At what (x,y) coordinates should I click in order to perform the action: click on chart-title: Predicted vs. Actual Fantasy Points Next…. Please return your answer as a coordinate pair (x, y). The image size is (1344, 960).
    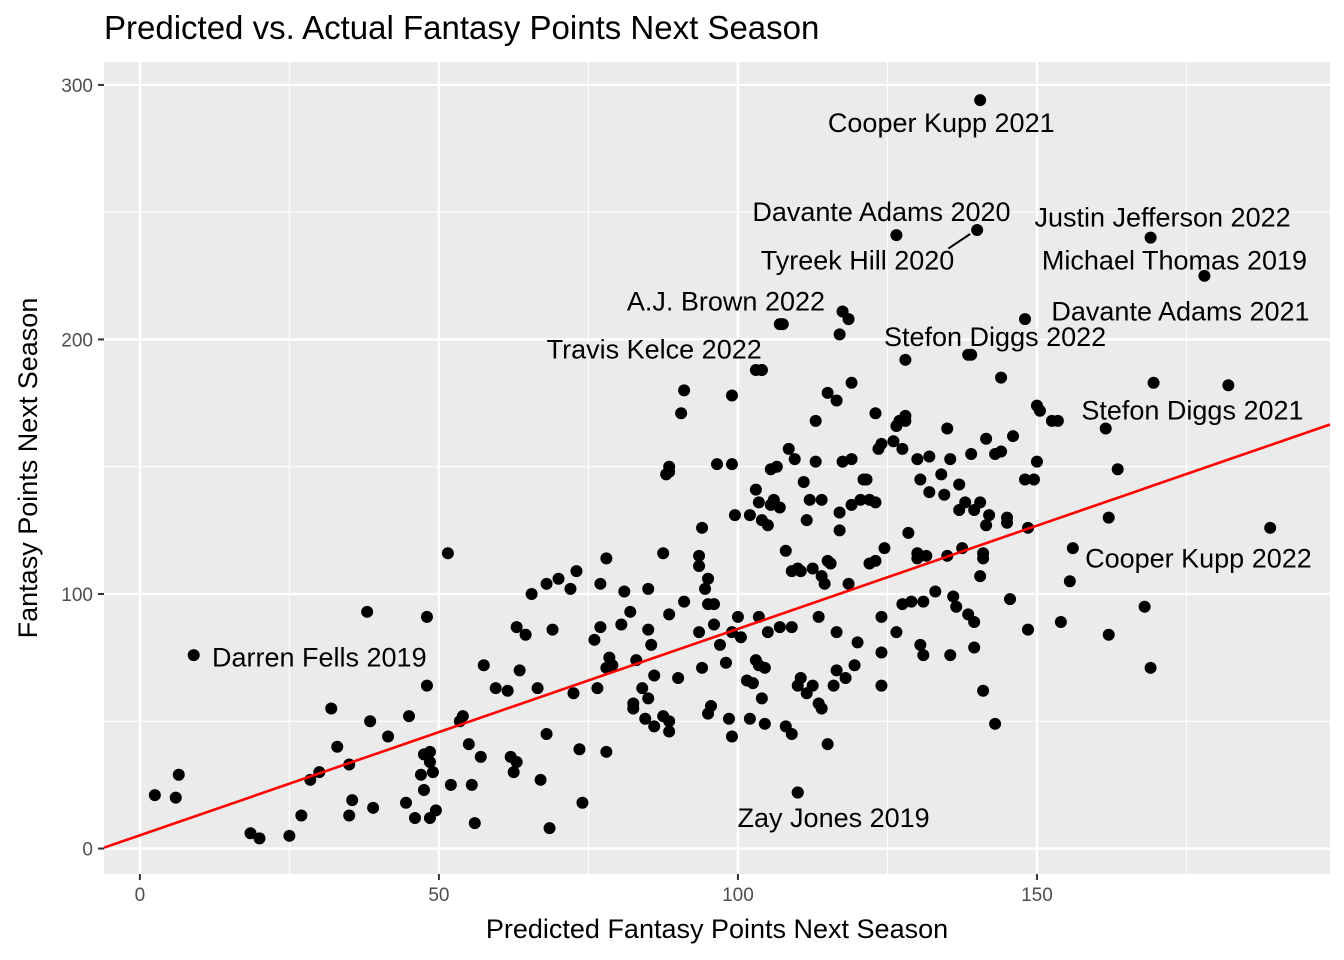
    Looking at the image, I should click on (461, 27).